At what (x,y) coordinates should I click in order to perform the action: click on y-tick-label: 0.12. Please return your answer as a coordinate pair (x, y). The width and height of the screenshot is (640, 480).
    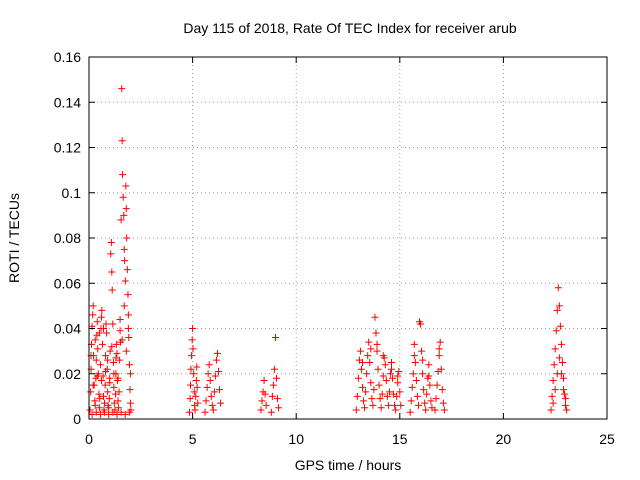
    Looking at the image, I should click on (67, 148).